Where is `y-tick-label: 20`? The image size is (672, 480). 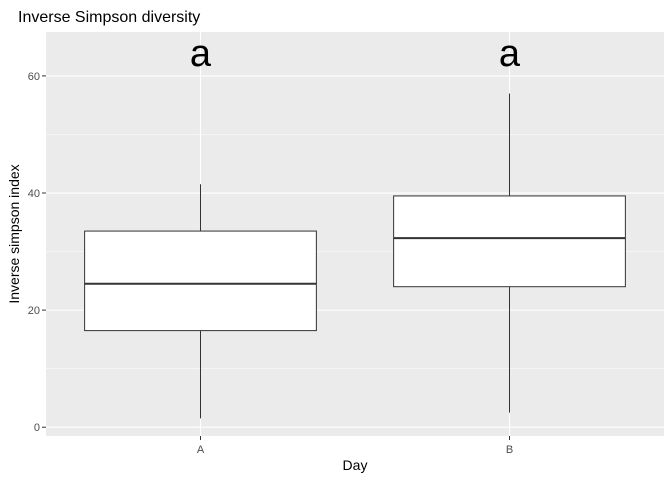 y-tick-label: 20 is located at coordinates (34, 311).